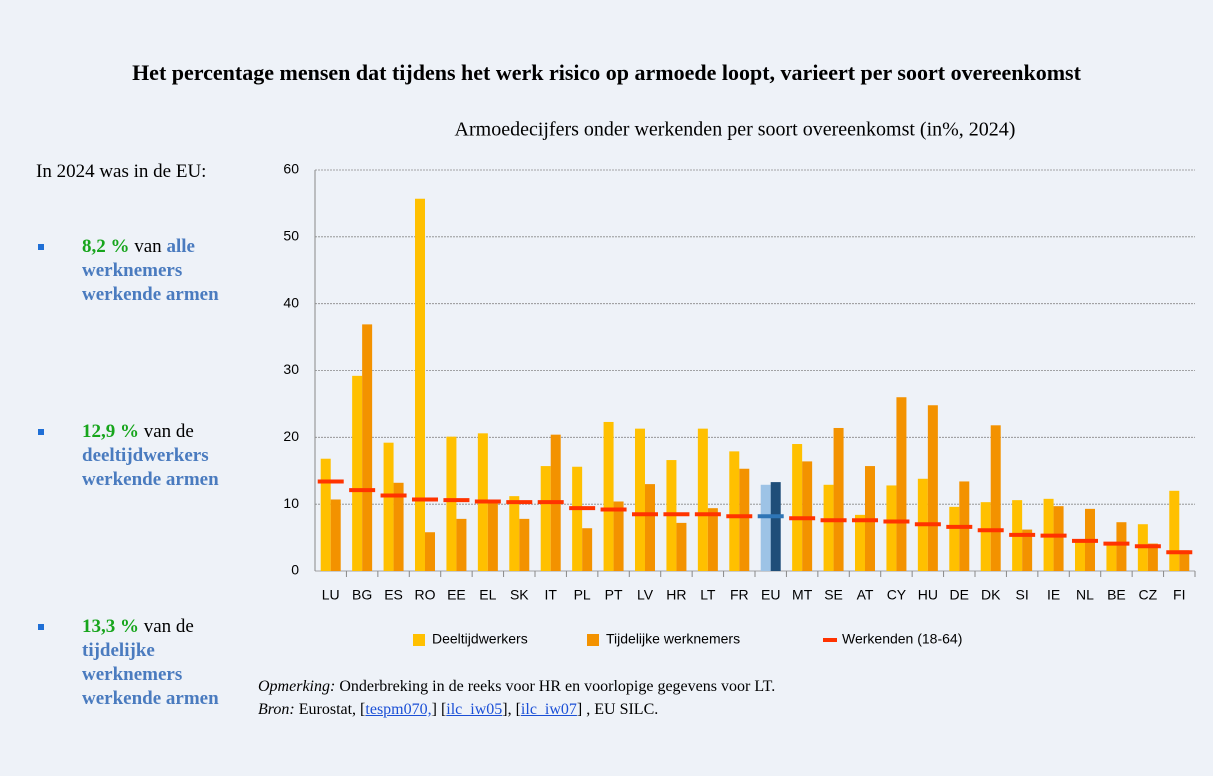  Describe the element at coordinates (1022, 595) in the screenshot. I see `x-tick-label: SI` at that location.